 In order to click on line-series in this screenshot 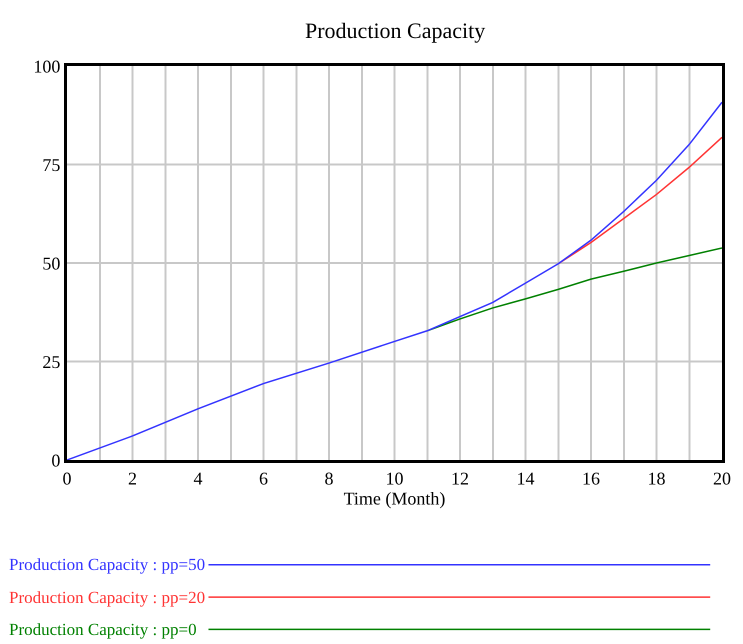, I will do `click(574, 289)`.